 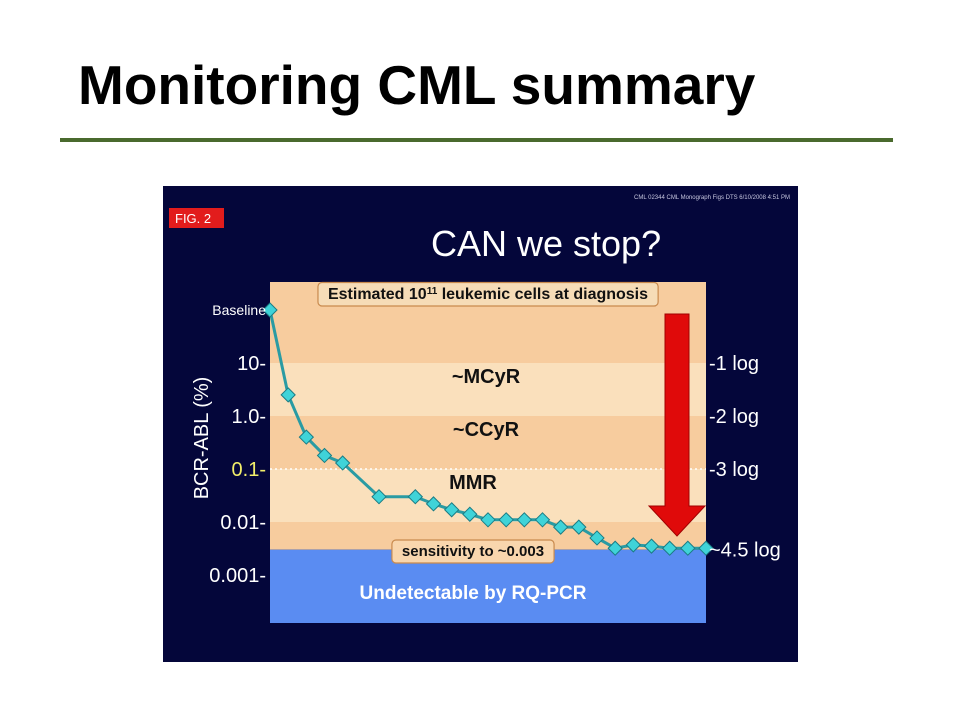 I want to click on undetectable-label: Undetectable by RQ-PCR, so click(x=473, y=593).